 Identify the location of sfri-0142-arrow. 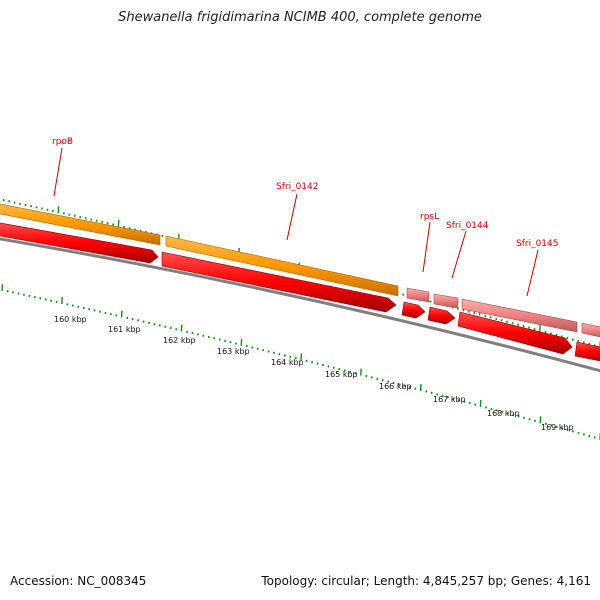
(279, 282).